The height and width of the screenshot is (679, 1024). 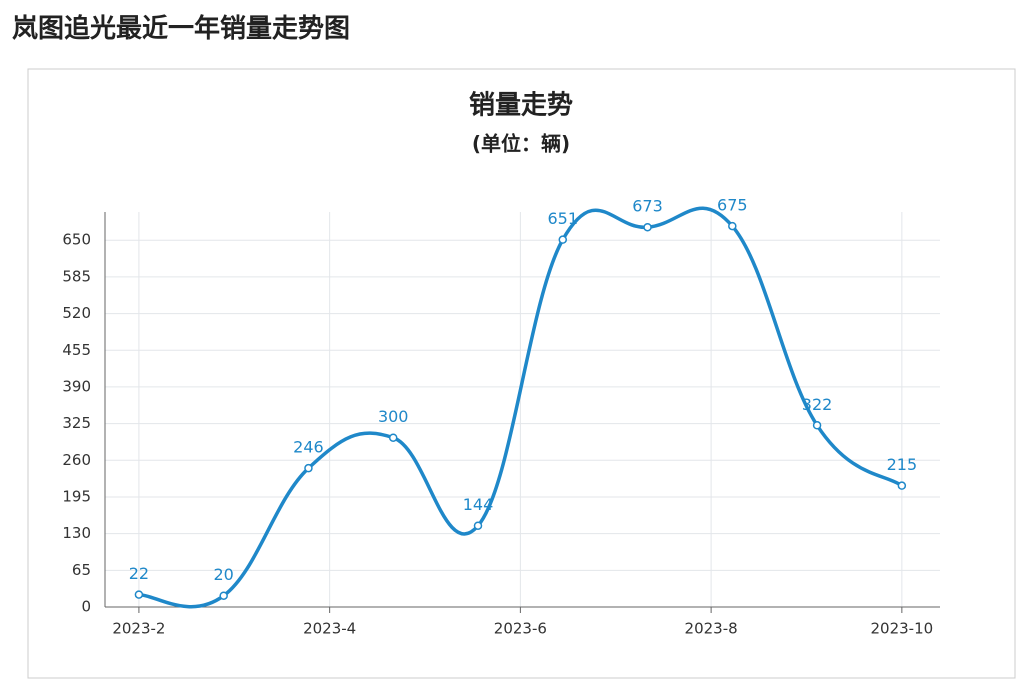 What do you see at coordinates (76, 240) in the screenshot?
I see `y-tick-label: 650` at bounding box center [76, 240].